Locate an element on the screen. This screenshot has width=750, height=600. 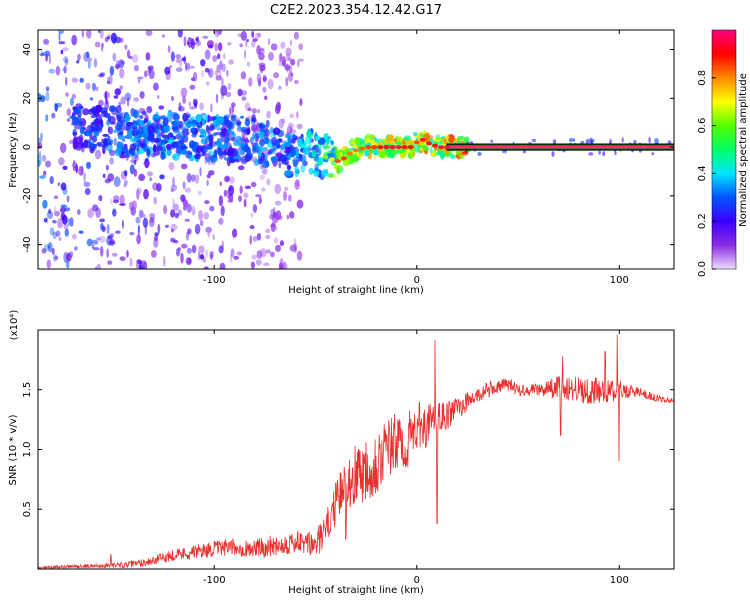
spectrogram-x-tick-label: 100 is located at coordinates (619, 280).